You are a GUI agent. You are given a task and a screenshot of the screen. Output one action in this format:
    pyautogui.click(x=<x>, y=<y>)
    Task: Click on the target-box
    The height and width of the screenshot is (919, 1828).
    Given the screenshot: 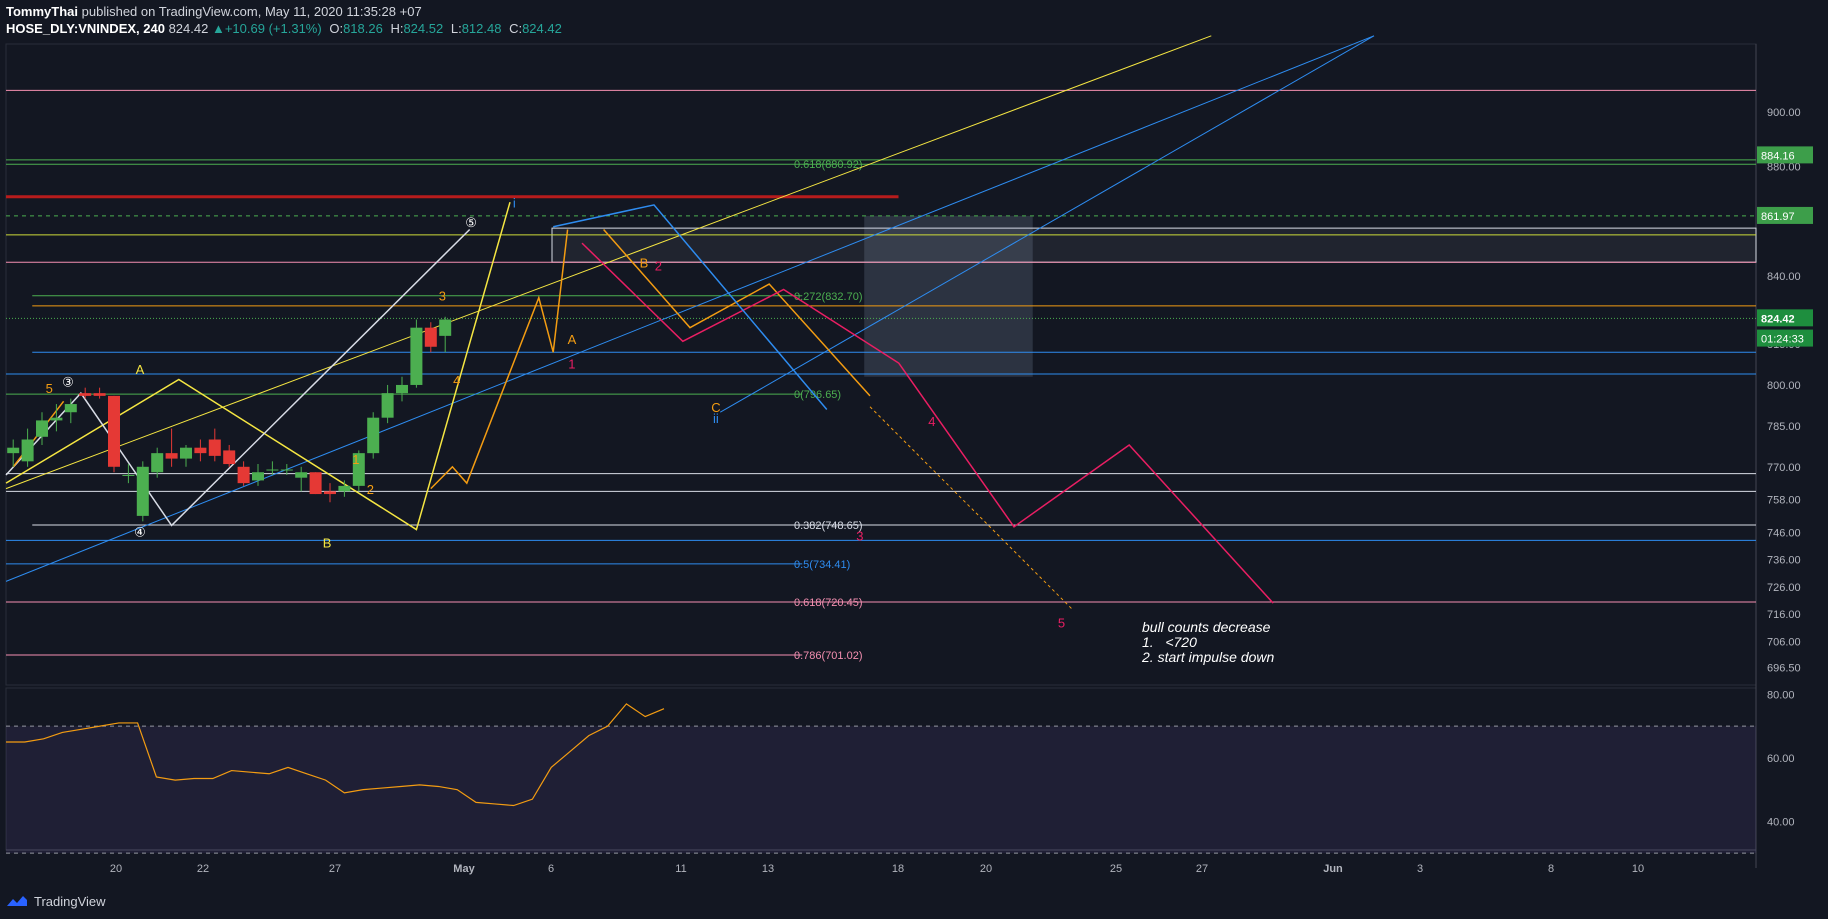 What is the action you would take?
    pyautogui.click(x=948, y=296)
    